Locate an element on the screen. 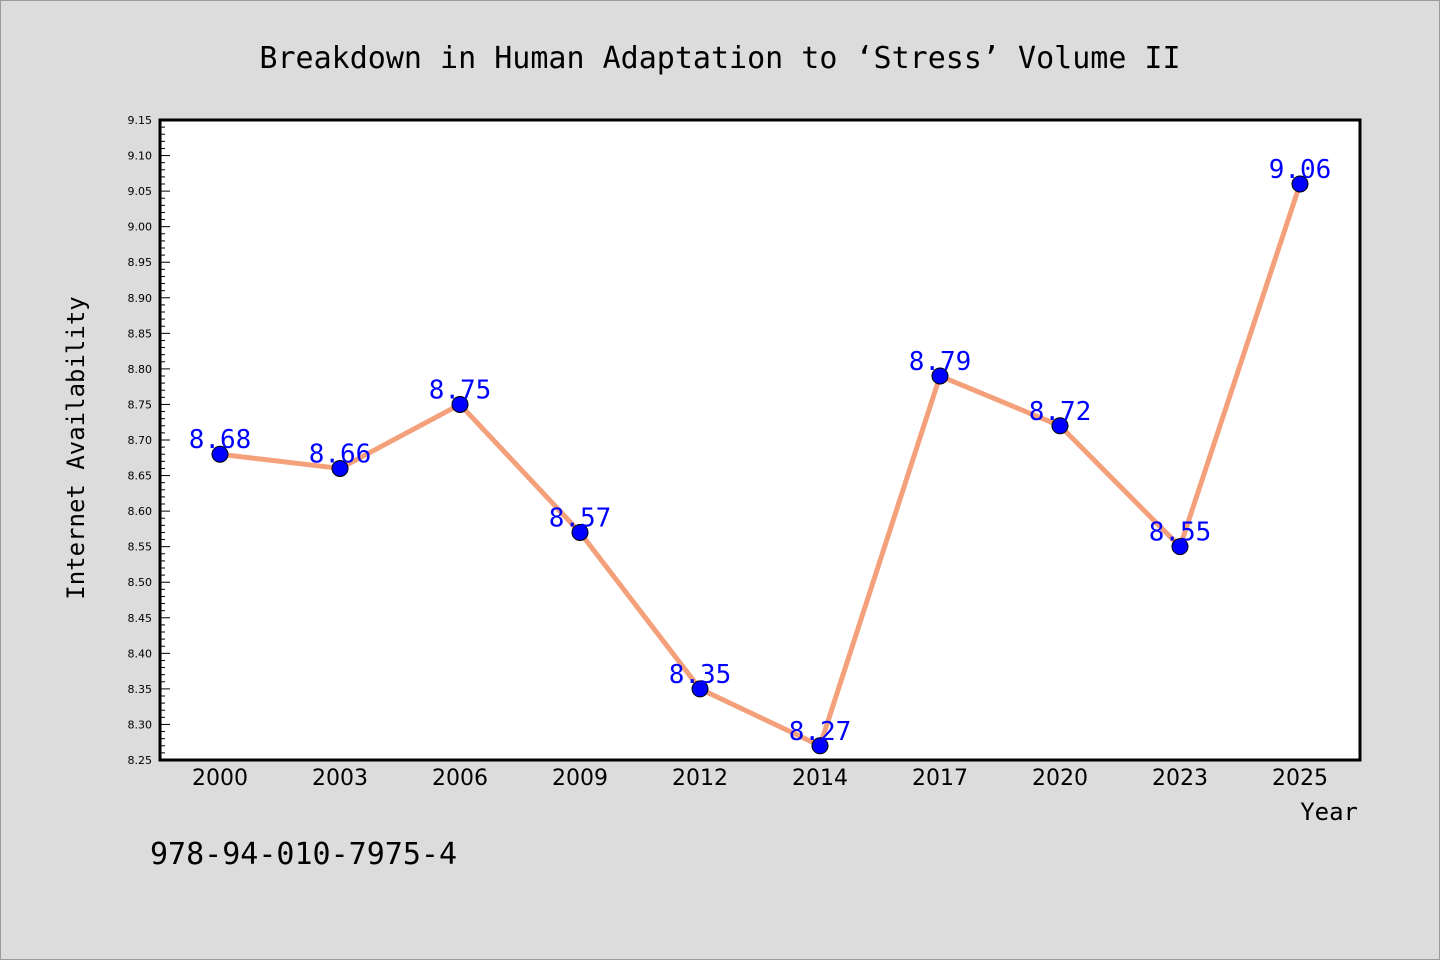 The height and width of the screenshot is (960, 1440). y-tick-label: 8.75 is located at coordinates (140, 404).